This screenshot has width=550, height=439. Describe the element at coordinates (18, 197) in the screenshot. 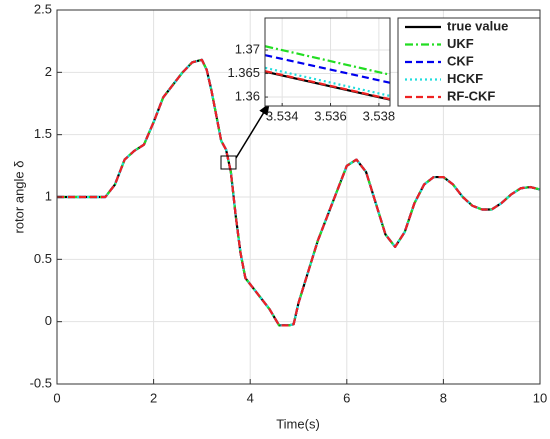

I see `y-axis-label: rotor angle δ` at that location.